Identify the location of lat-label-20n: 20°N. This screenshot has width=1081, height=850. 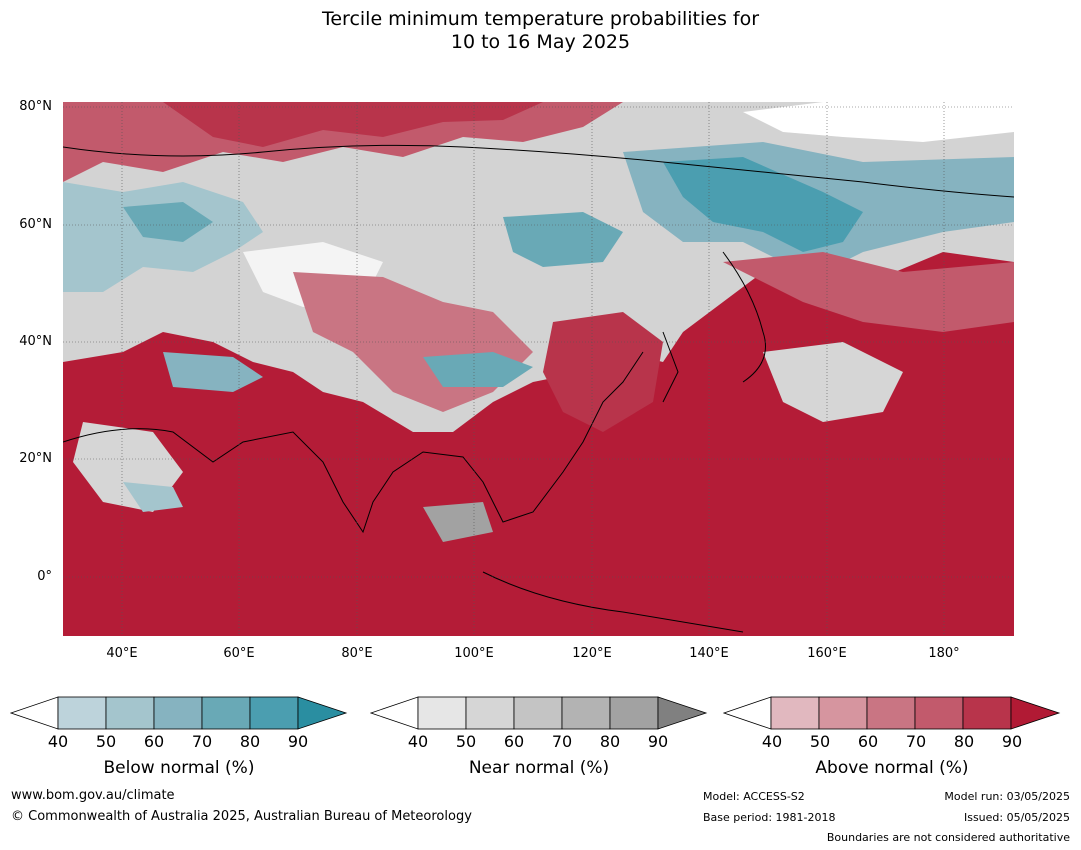
(35, 458).